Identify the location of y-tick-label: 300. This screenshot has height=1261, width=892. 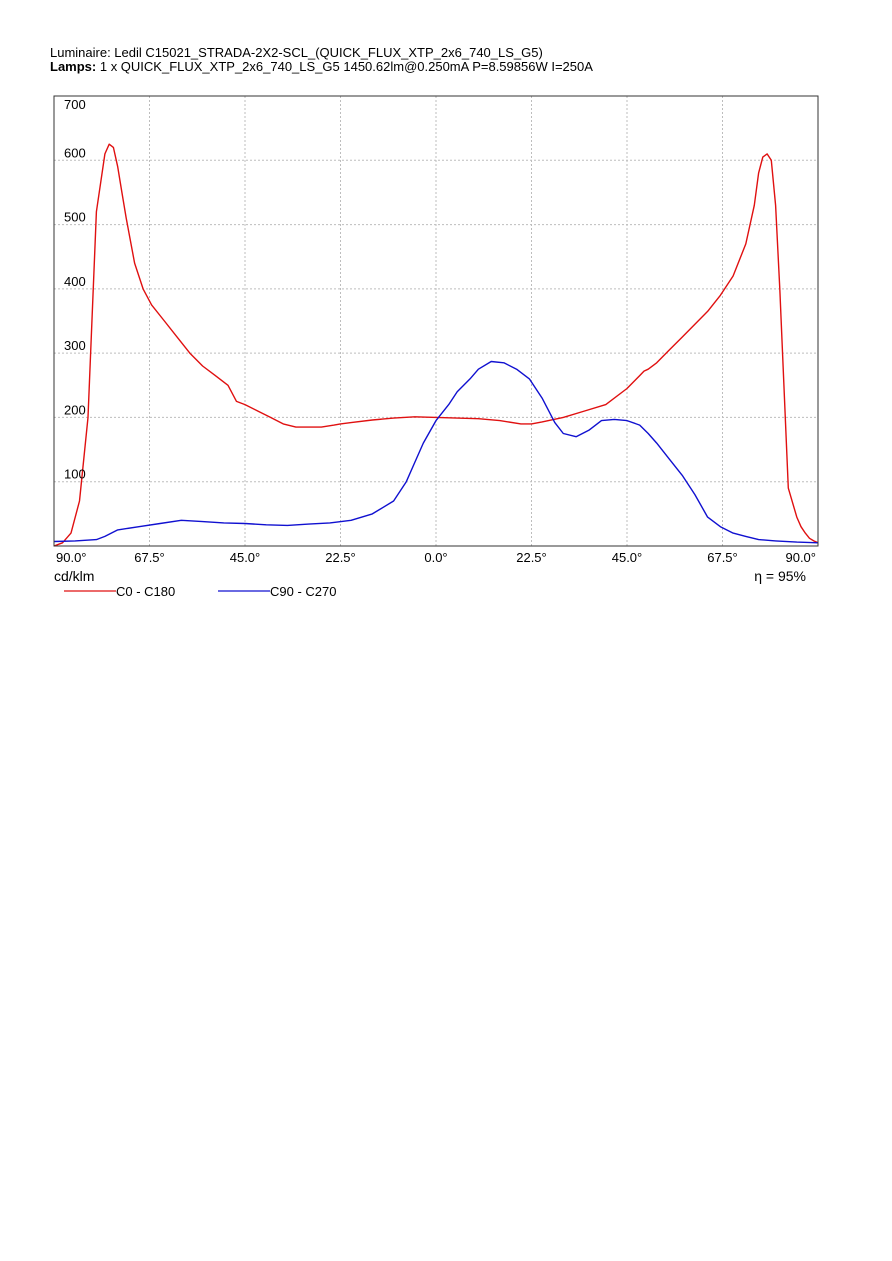
(75, 345).